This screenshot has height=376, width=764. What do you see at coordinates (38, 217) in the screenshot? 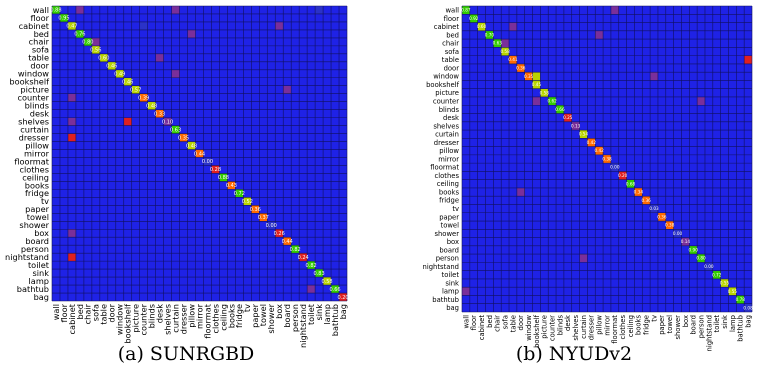
I see `y-tick-label: towel` at bounding box center [38, 217].